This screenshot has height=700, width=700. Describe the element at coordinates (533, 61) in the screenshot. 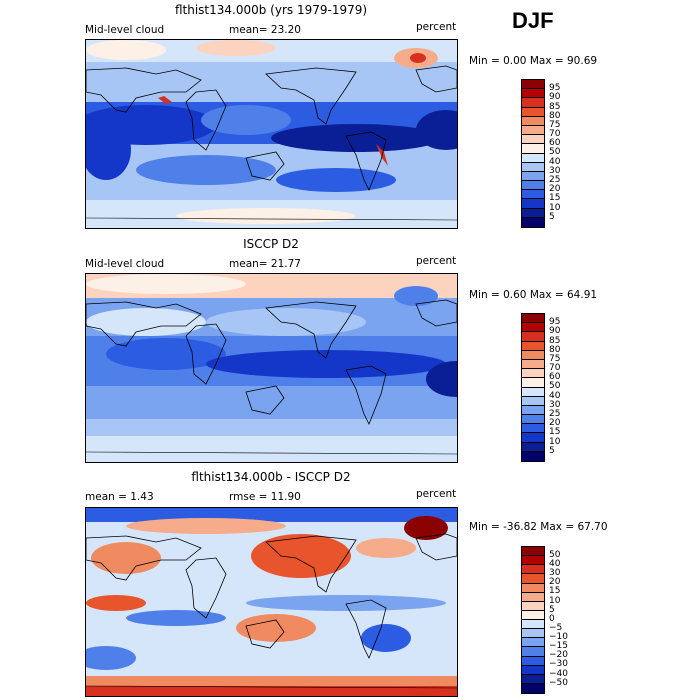

I see `panel-1-minmax: Min = 0.00 Max = 90.69` at that location.